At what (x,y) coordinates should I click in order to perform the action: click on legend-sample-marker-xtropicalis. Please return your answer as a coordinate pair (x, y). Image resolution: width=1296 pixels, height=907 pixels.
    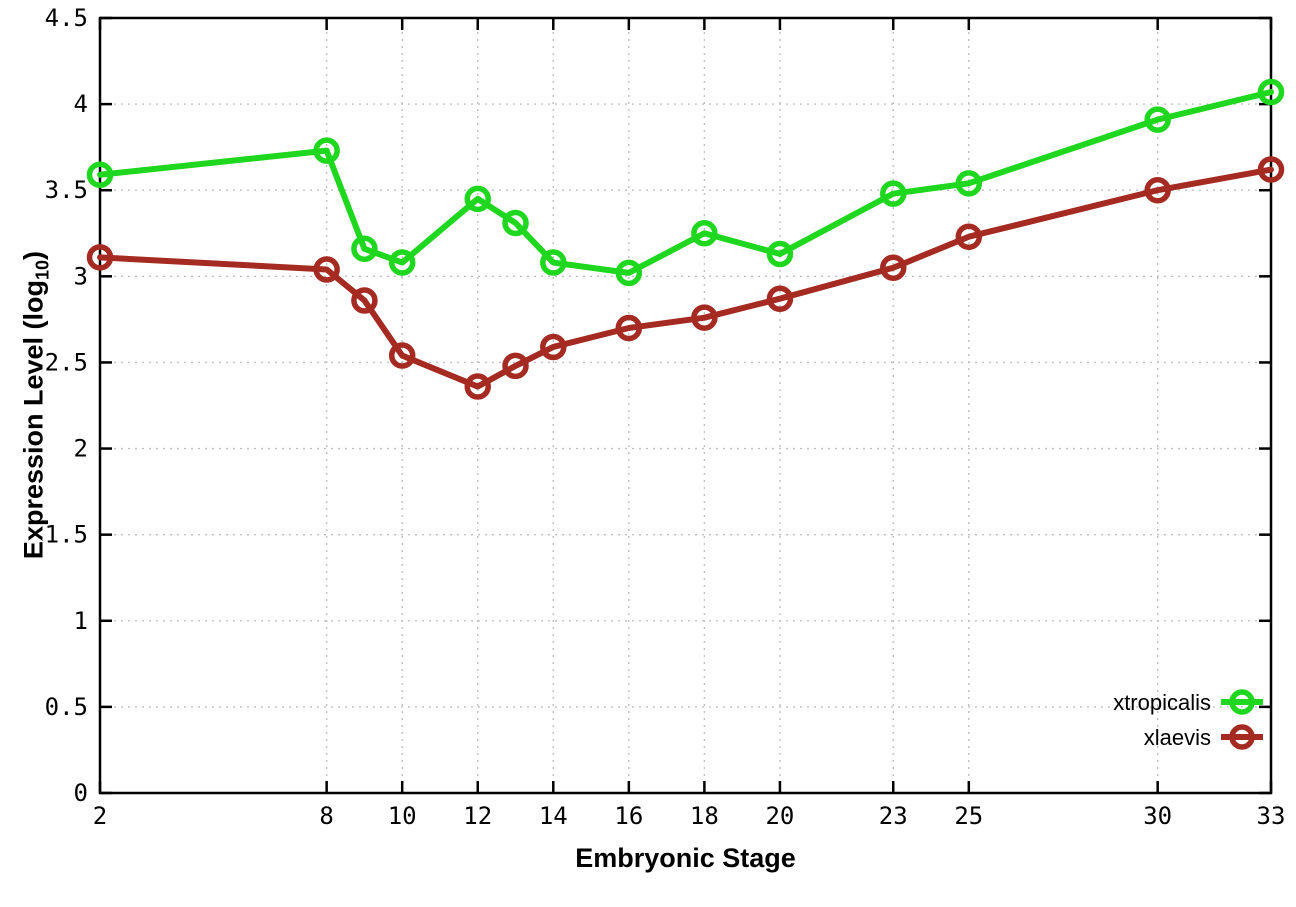
    Looking at the image, I should click on (1242, 702).